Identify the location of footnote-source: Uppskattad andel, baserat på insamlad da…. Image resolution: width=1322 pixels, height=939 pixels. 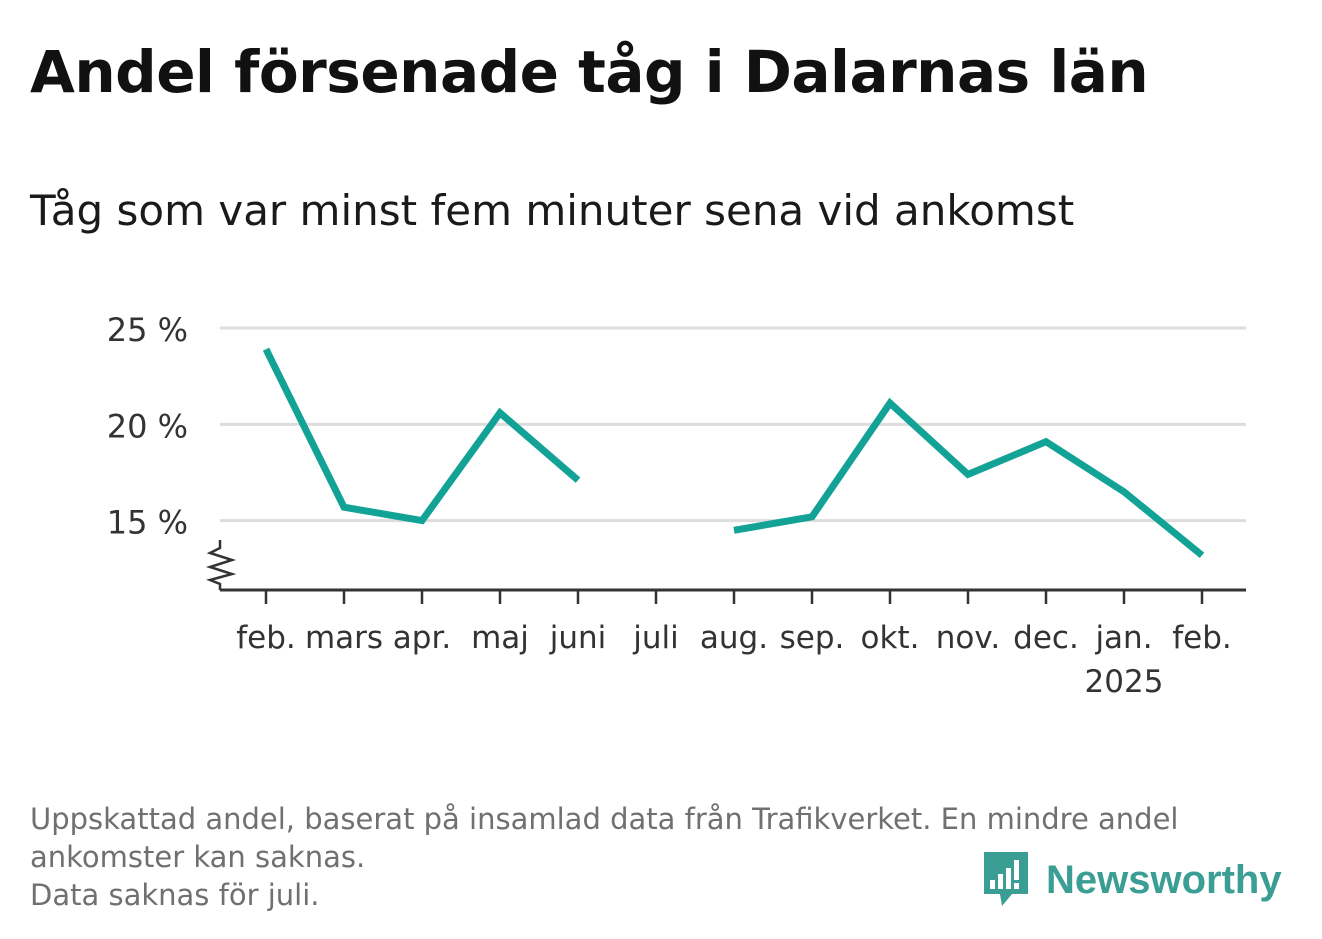
(604, 838).